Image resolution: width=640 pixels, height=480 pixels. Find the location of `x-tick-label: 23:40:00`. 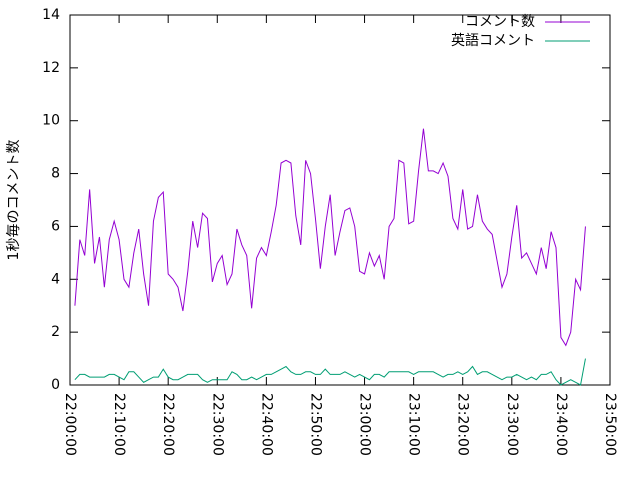

x-tick-label: 23:40:00 is located at coordinates (561, 424).